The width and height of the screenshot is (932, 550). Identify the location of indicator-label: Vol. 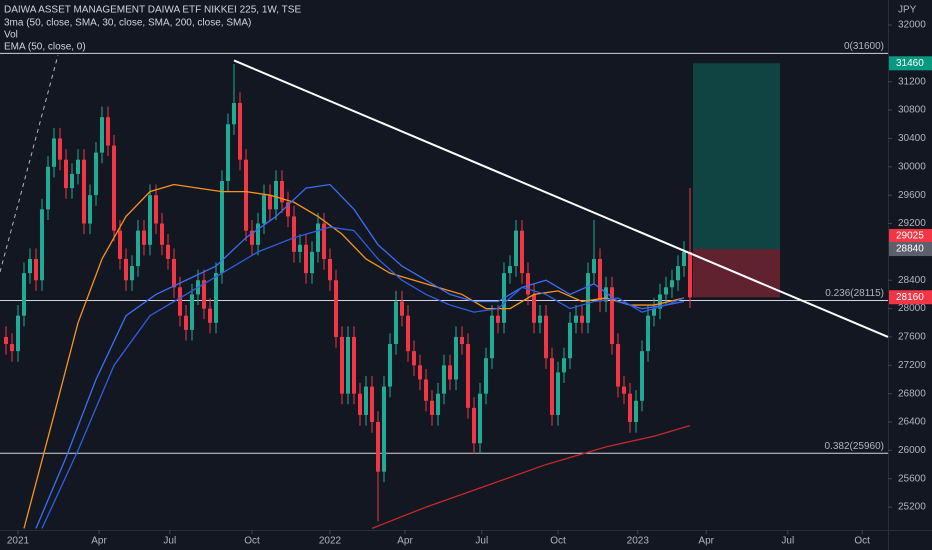
(11, 35).